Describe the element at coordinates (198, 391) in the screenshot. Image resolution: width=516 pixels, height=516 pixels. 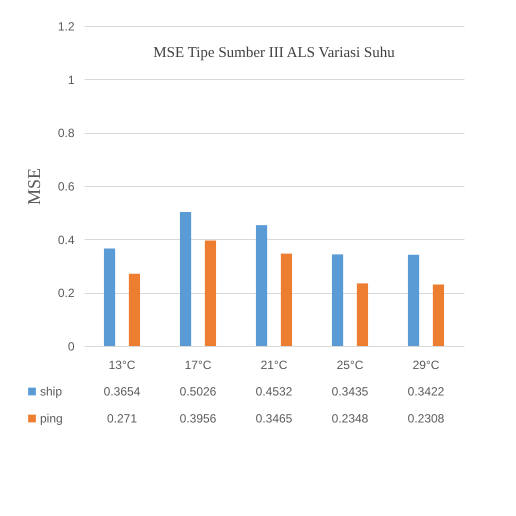
I see `data-label: 0.5026` at that location.